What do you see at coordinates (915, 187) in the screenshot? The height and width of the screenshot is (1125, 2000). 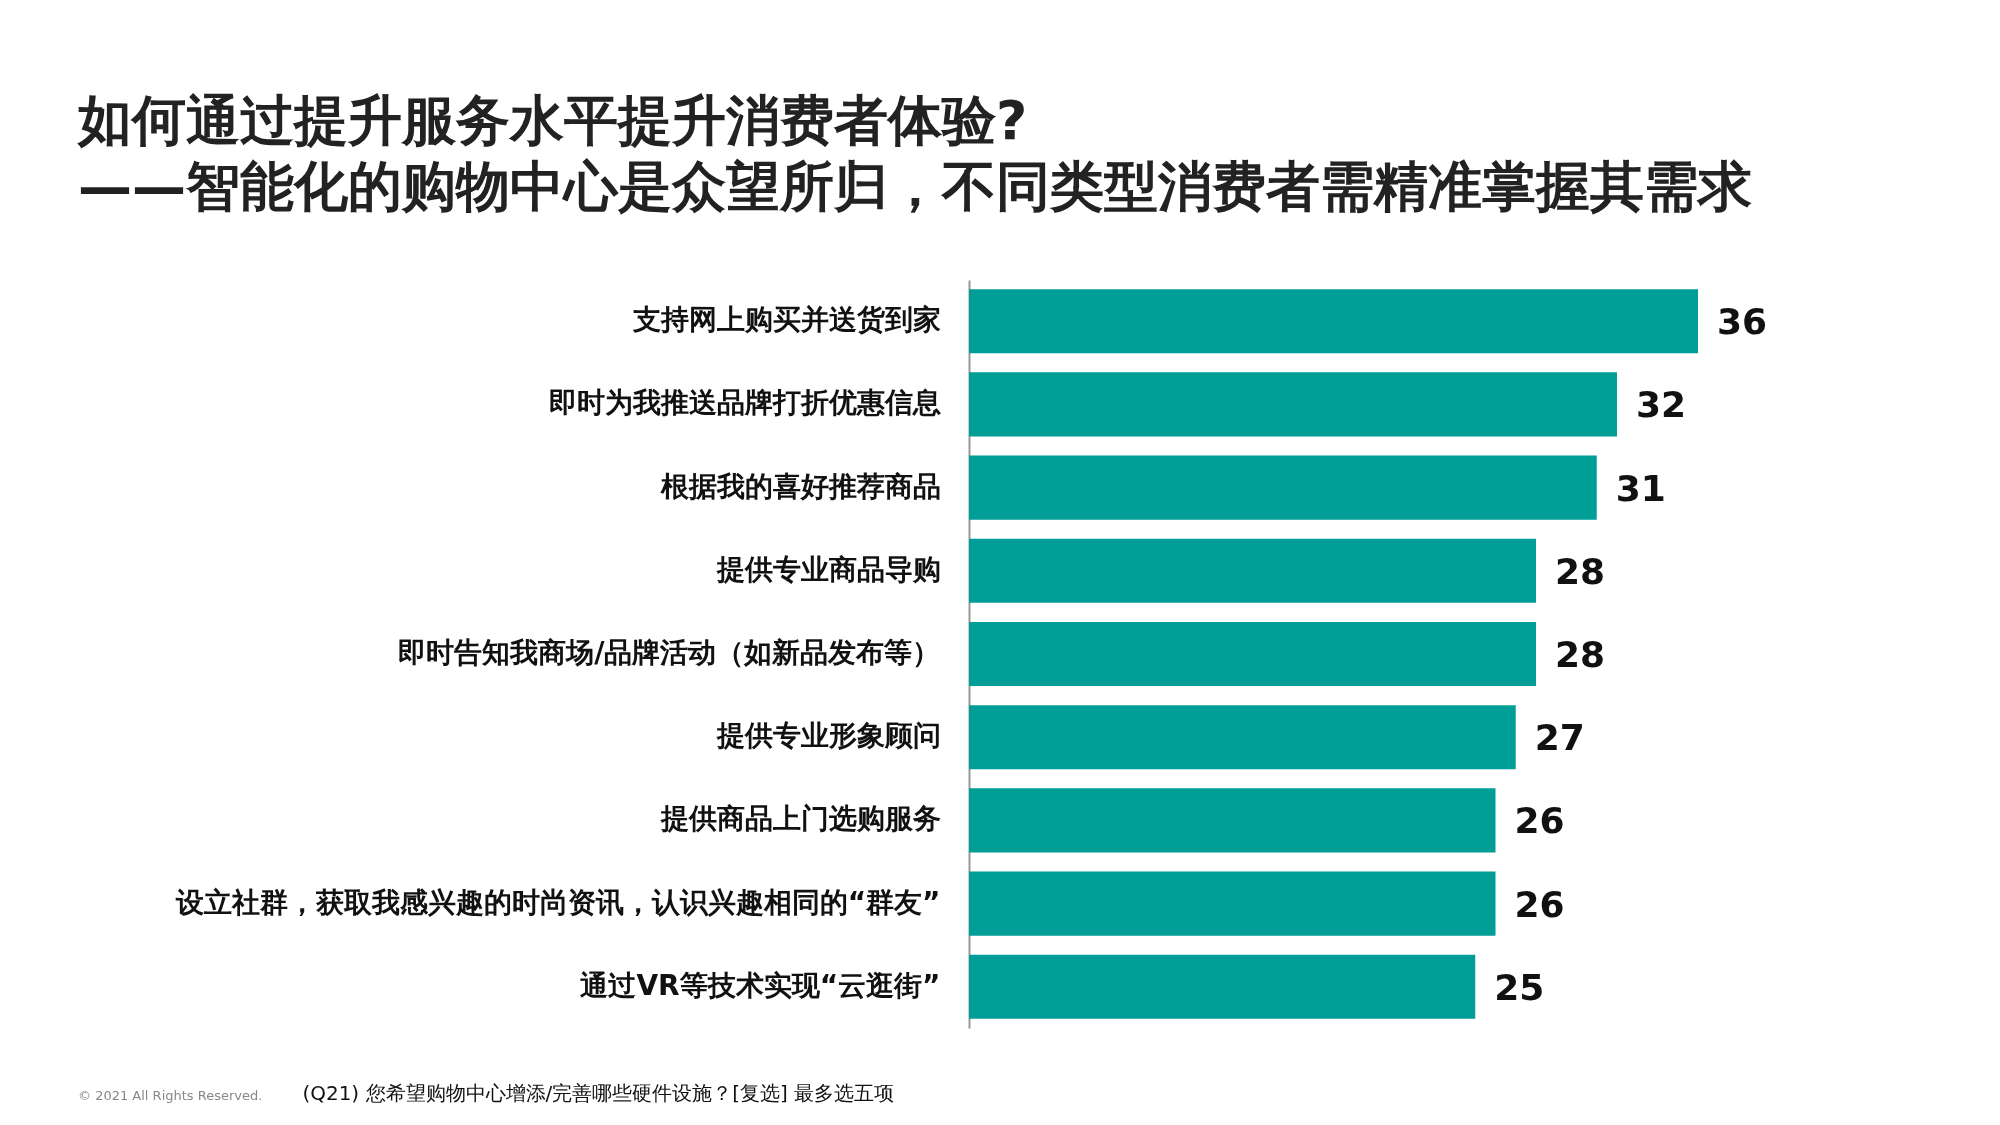 I see `chart-subtitle: ——智能化的购物中心是众望所归，不同类型消费者需精准掌握其需求` at bounding box center [915, 187].